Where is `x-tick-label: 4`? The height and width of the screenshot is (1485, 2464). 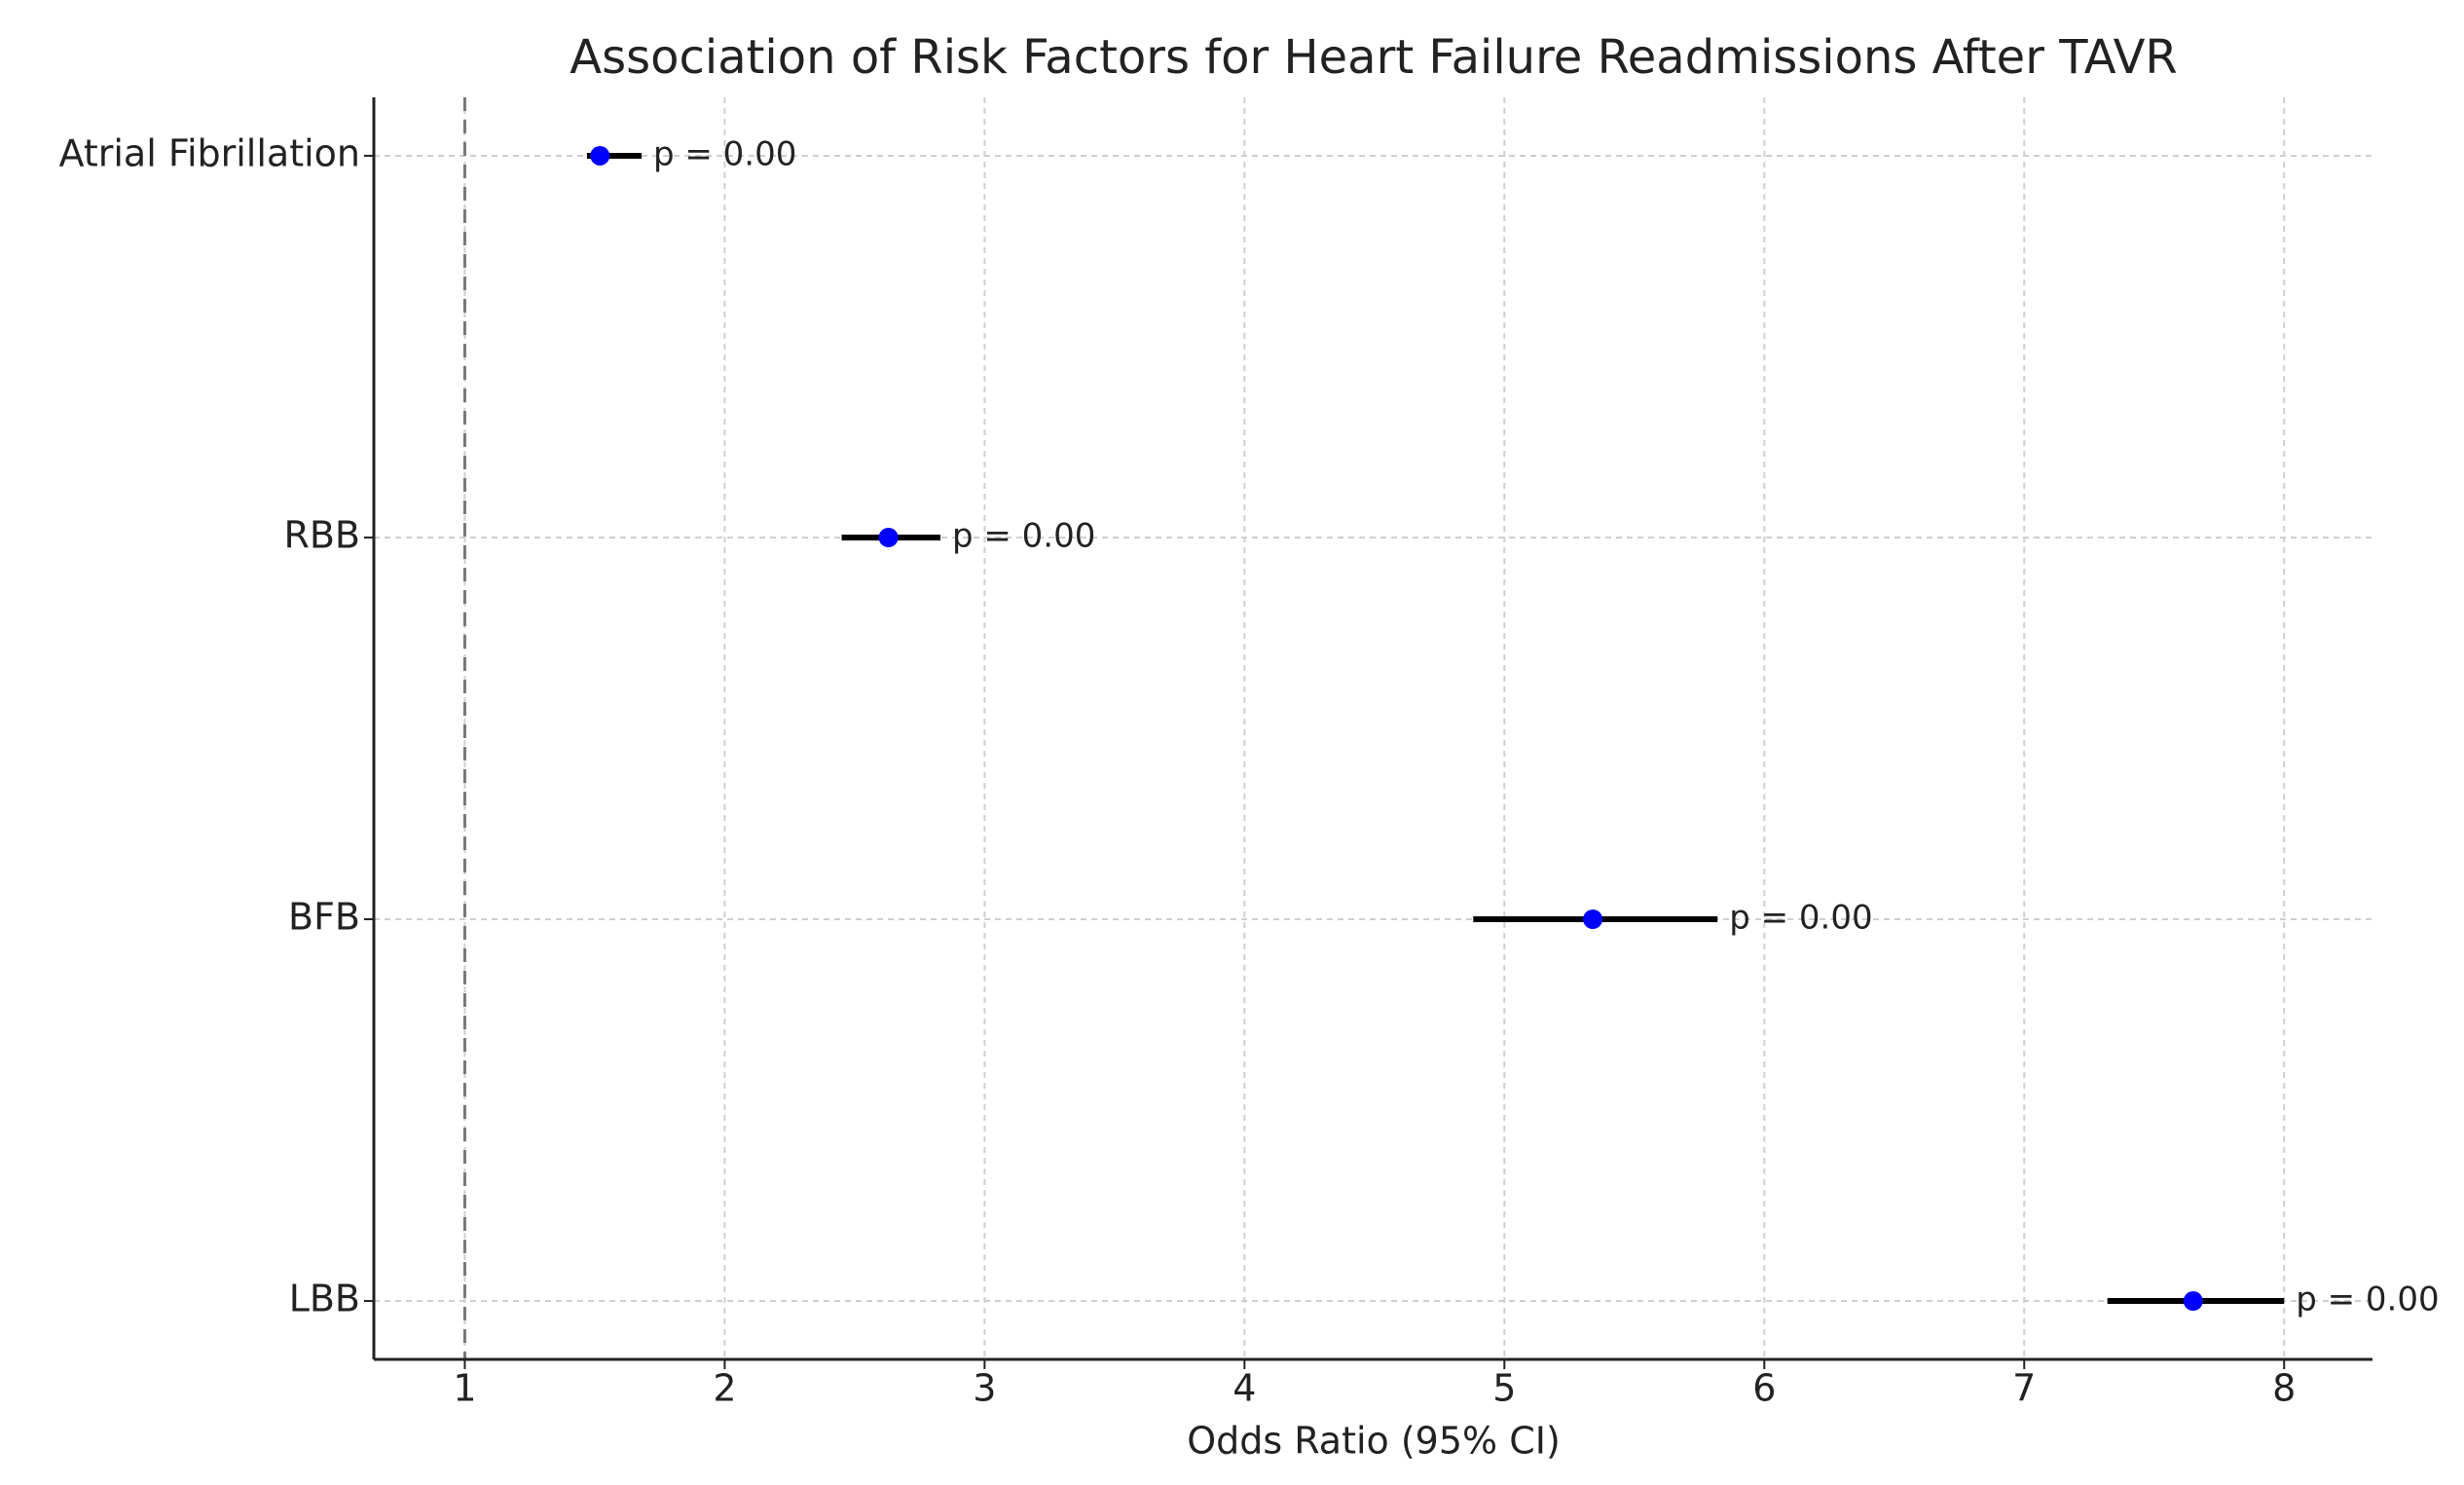
x-tick-label: 4 is located at coordinates (1244, 1388).